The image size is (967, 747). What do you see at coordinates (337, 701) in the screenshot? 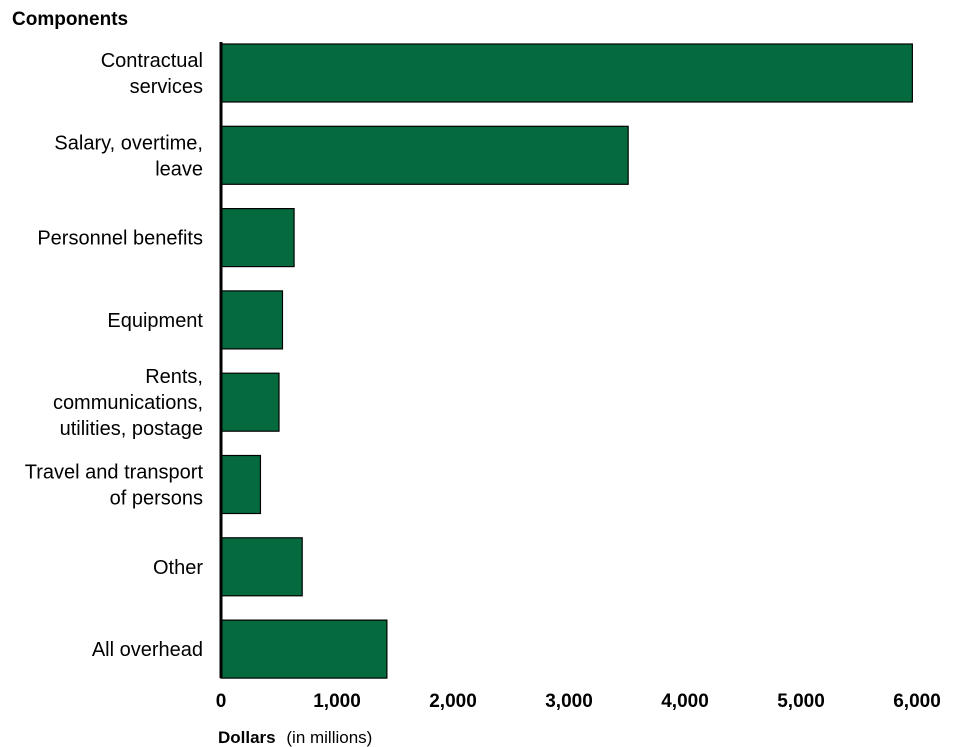
I see `x-tick-label-1: 1,000` at bounding box center [337, 701].